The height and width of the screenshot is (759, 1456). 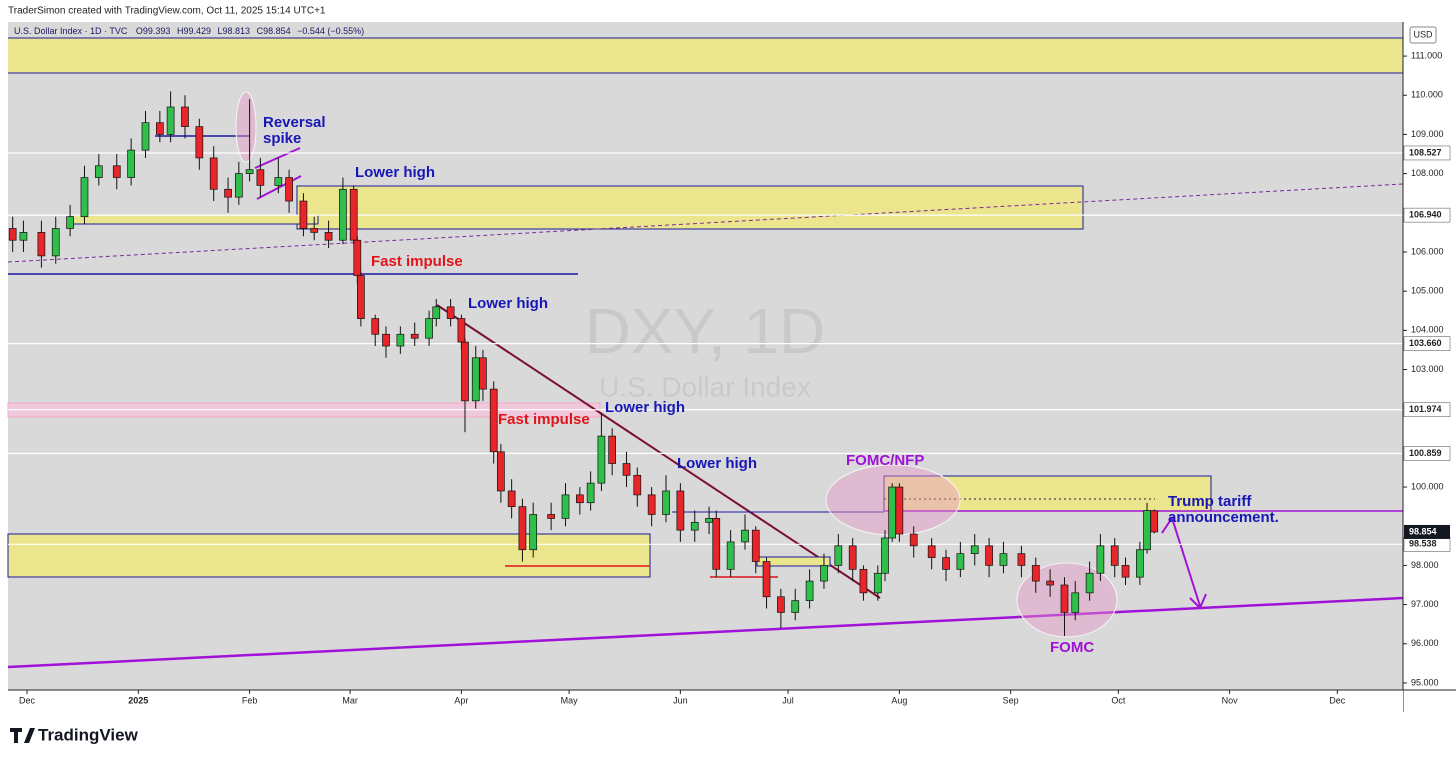 I want to click on watermark: DXY, 1D U.S. Dollar Index, so click(x=705, y=348).